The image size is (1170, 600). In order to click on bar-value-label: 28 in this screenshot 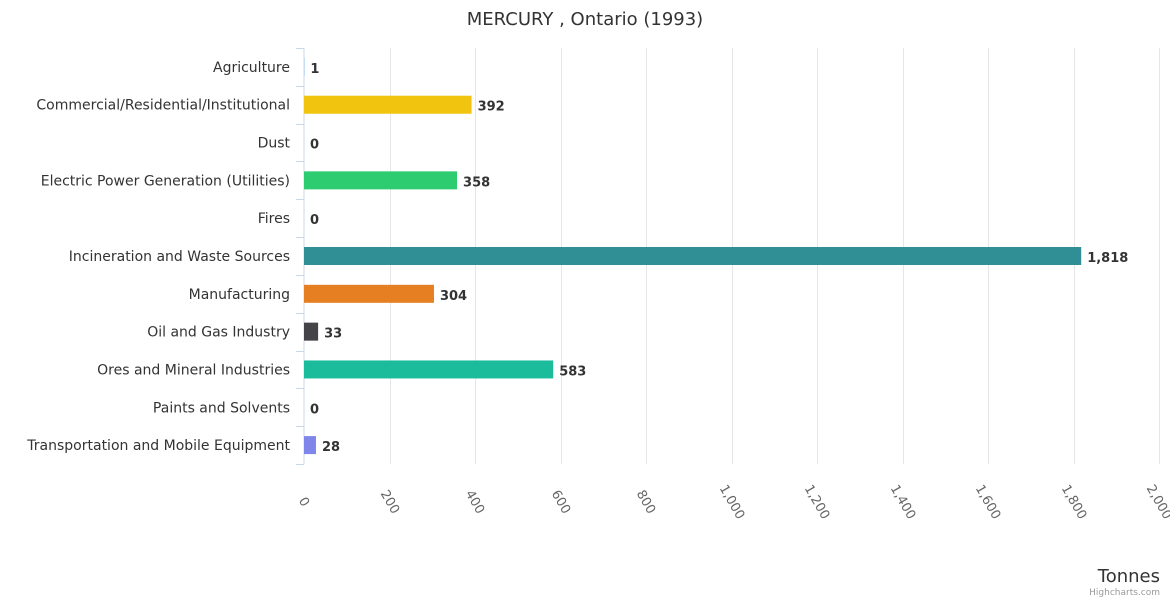, I will do `click(331, 447)`.